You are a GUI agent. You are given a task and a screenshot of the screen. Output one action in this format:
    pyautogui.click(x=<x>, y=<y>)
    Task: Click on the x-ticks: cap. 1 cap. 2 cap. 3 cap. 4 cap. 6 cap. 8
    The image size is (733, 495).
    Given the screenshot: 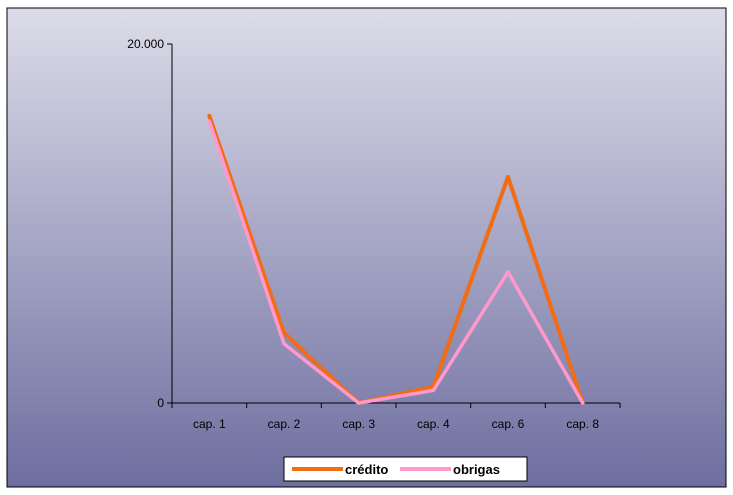 What is the action you would take?
    pyautogui.click(x=396, y=417)
    